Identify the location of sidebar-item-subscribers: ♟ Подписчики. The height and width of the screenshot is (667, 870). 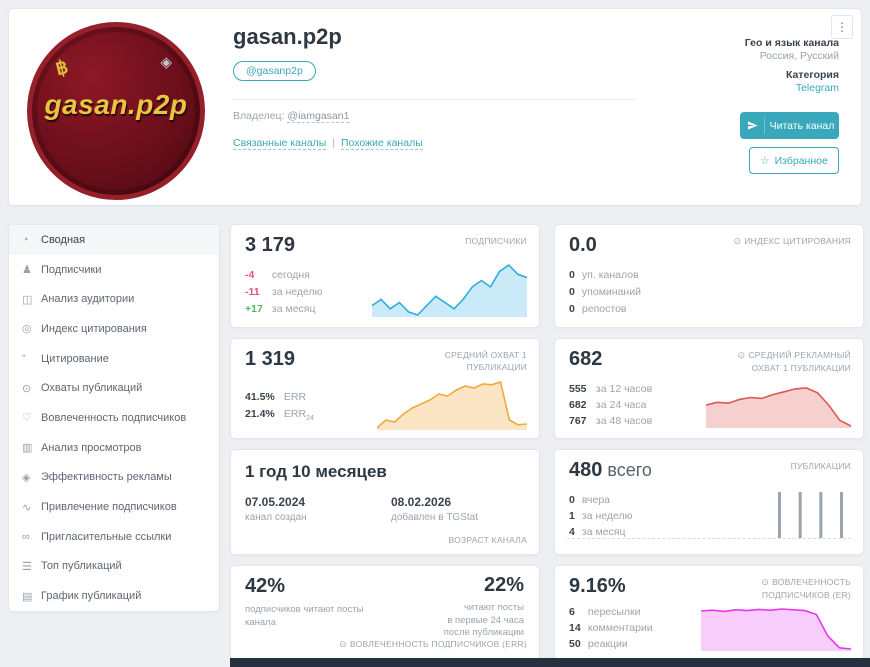
(114, 270).